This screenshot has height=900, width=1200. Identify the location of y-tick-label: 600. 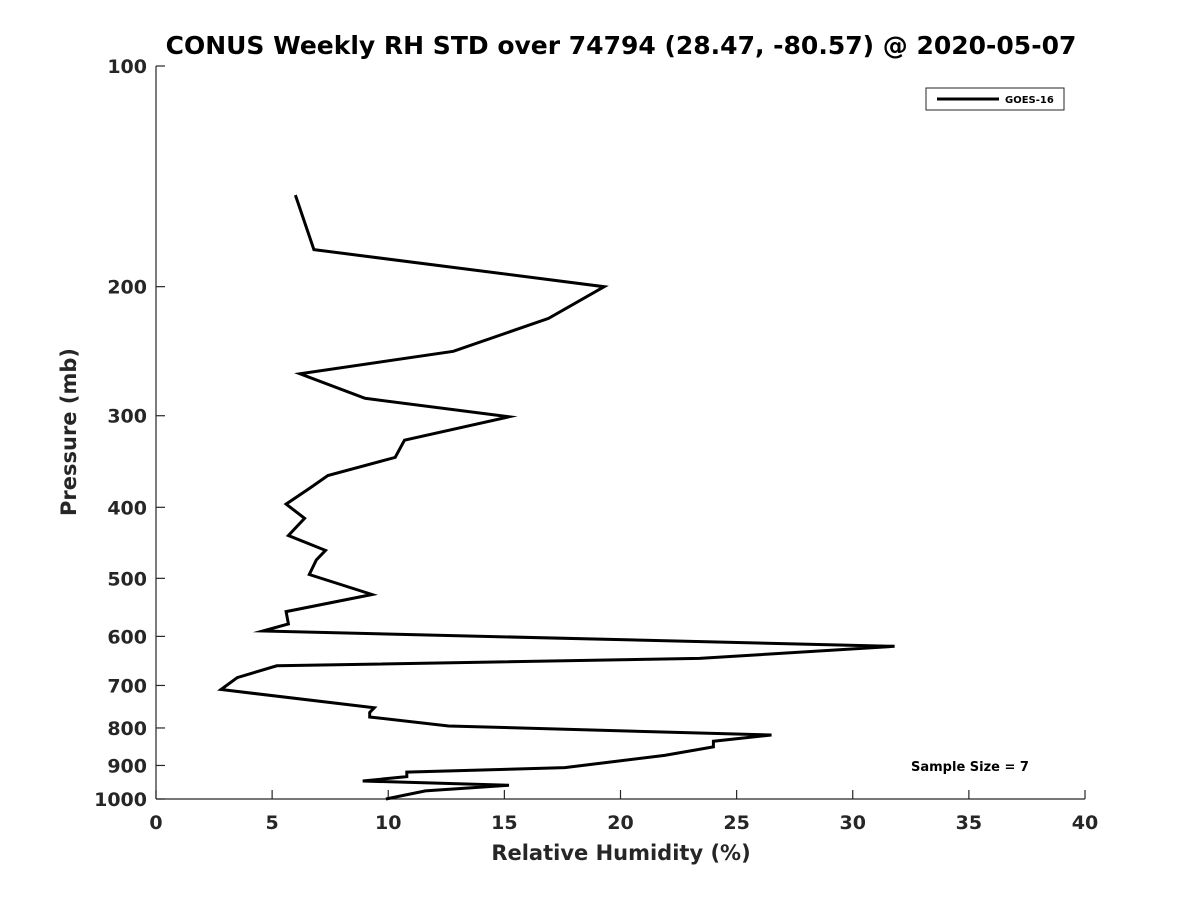
(127, 637).